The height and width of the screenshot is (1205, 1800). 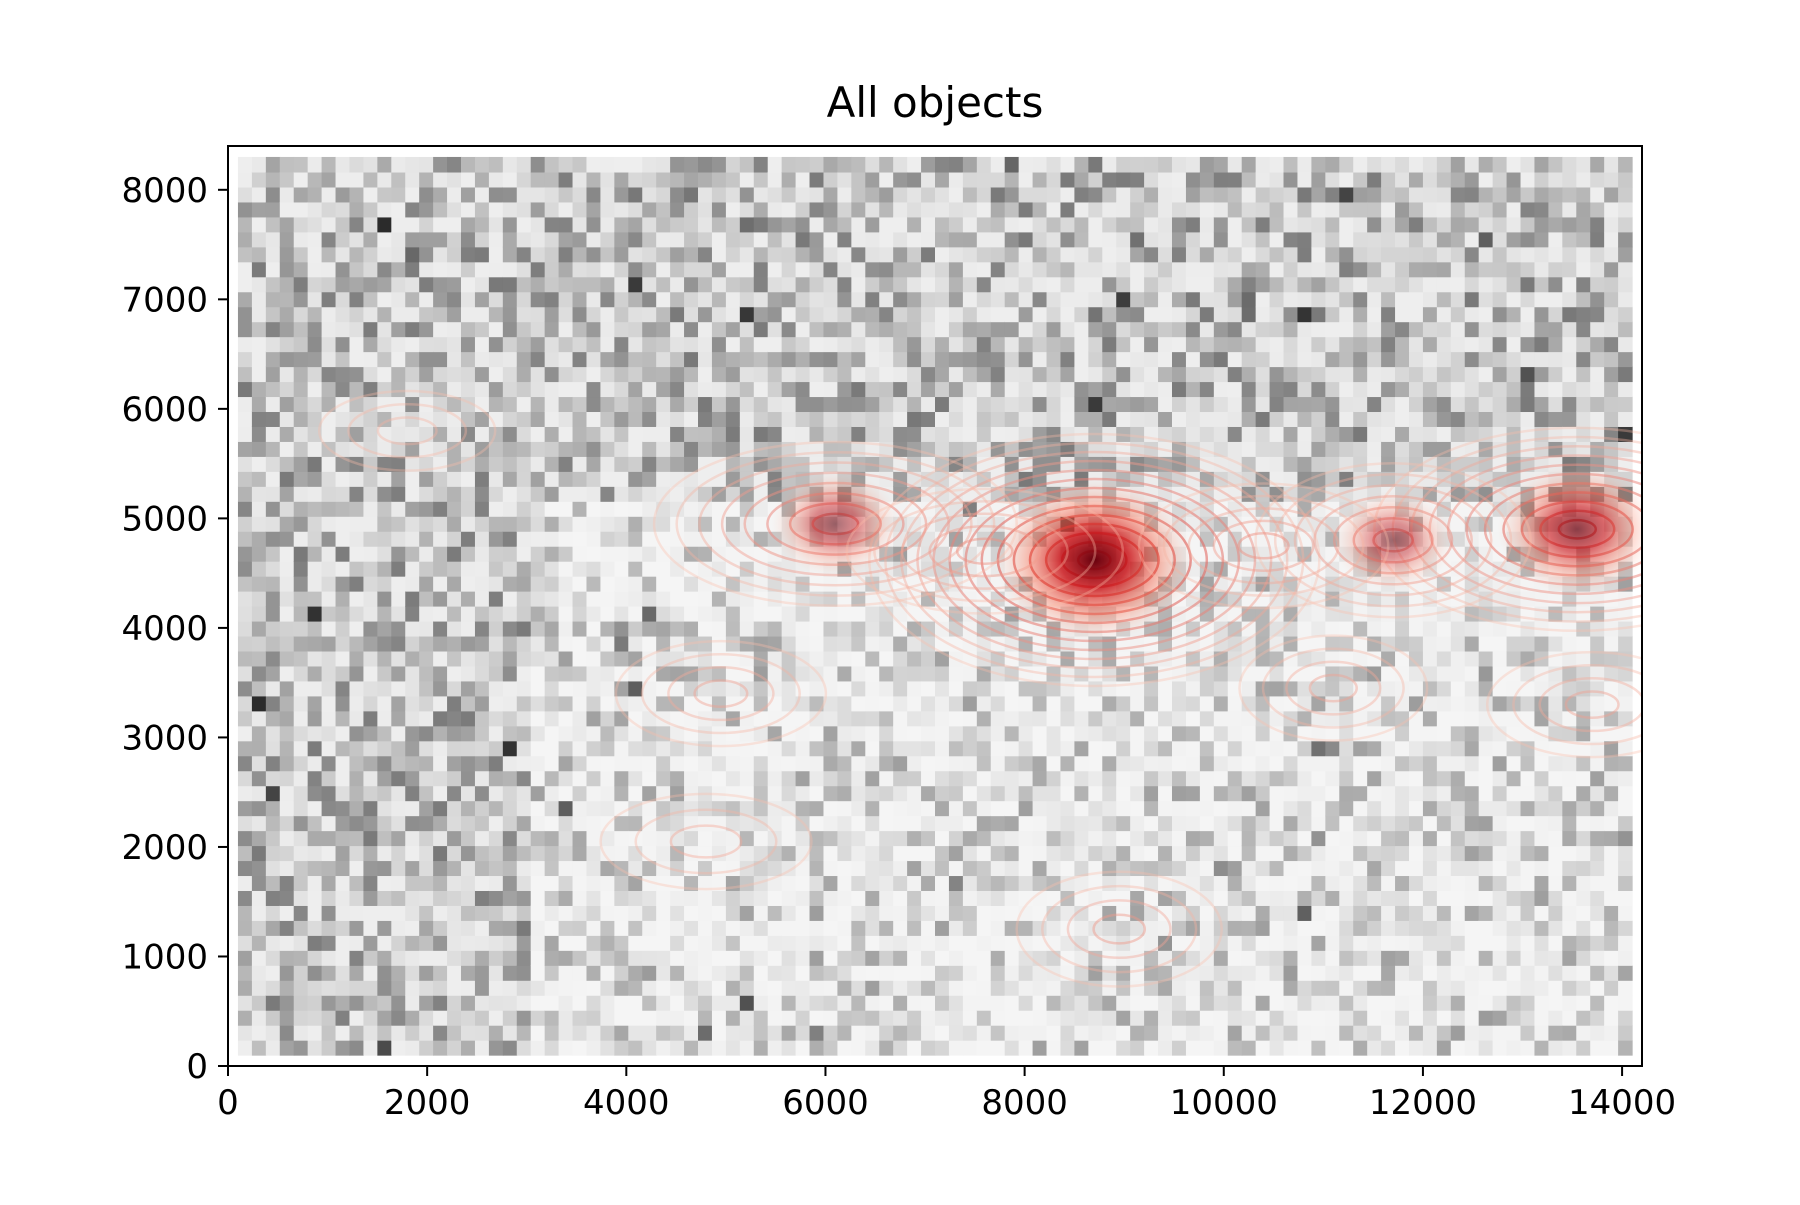 What do you see at coordinates (1622, 1103) in the screenshot?
I see `x-tick-label: 14000` at bounding box center [1622, 1103].